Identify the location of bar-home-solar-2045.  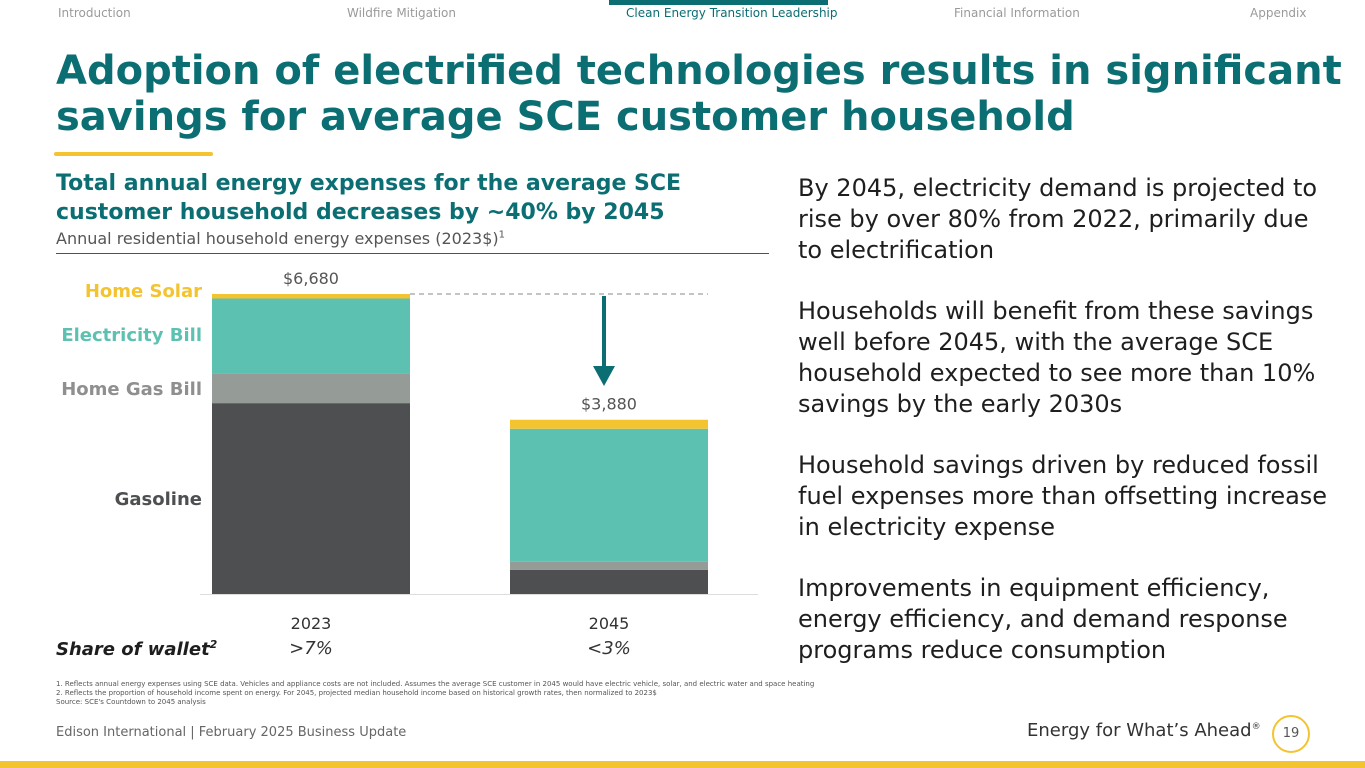
(609, 424).